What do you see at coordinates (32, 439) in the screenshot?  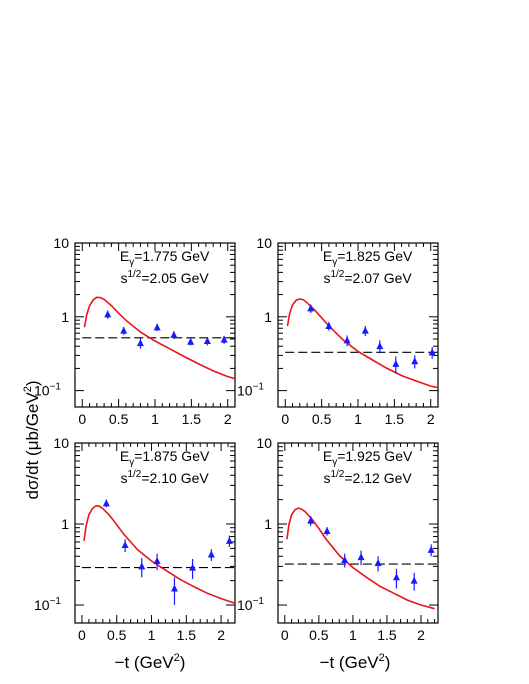 I see `y-axis-label: dσ/dt (μb/GeV2)` at bounding box center [32, 439].